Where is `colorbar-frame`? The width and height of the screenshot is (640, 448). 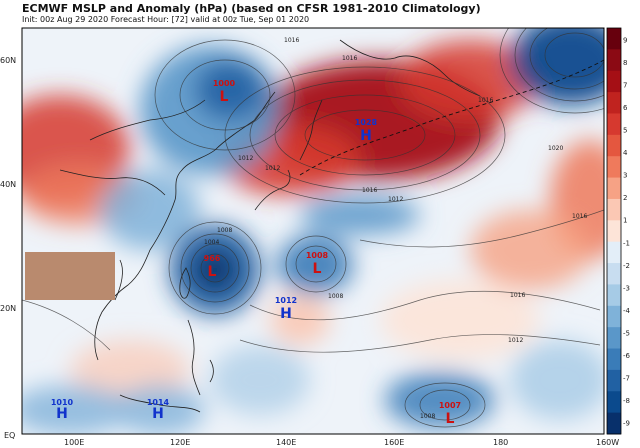
colorbar-frame is located at coordinates (614, 231).